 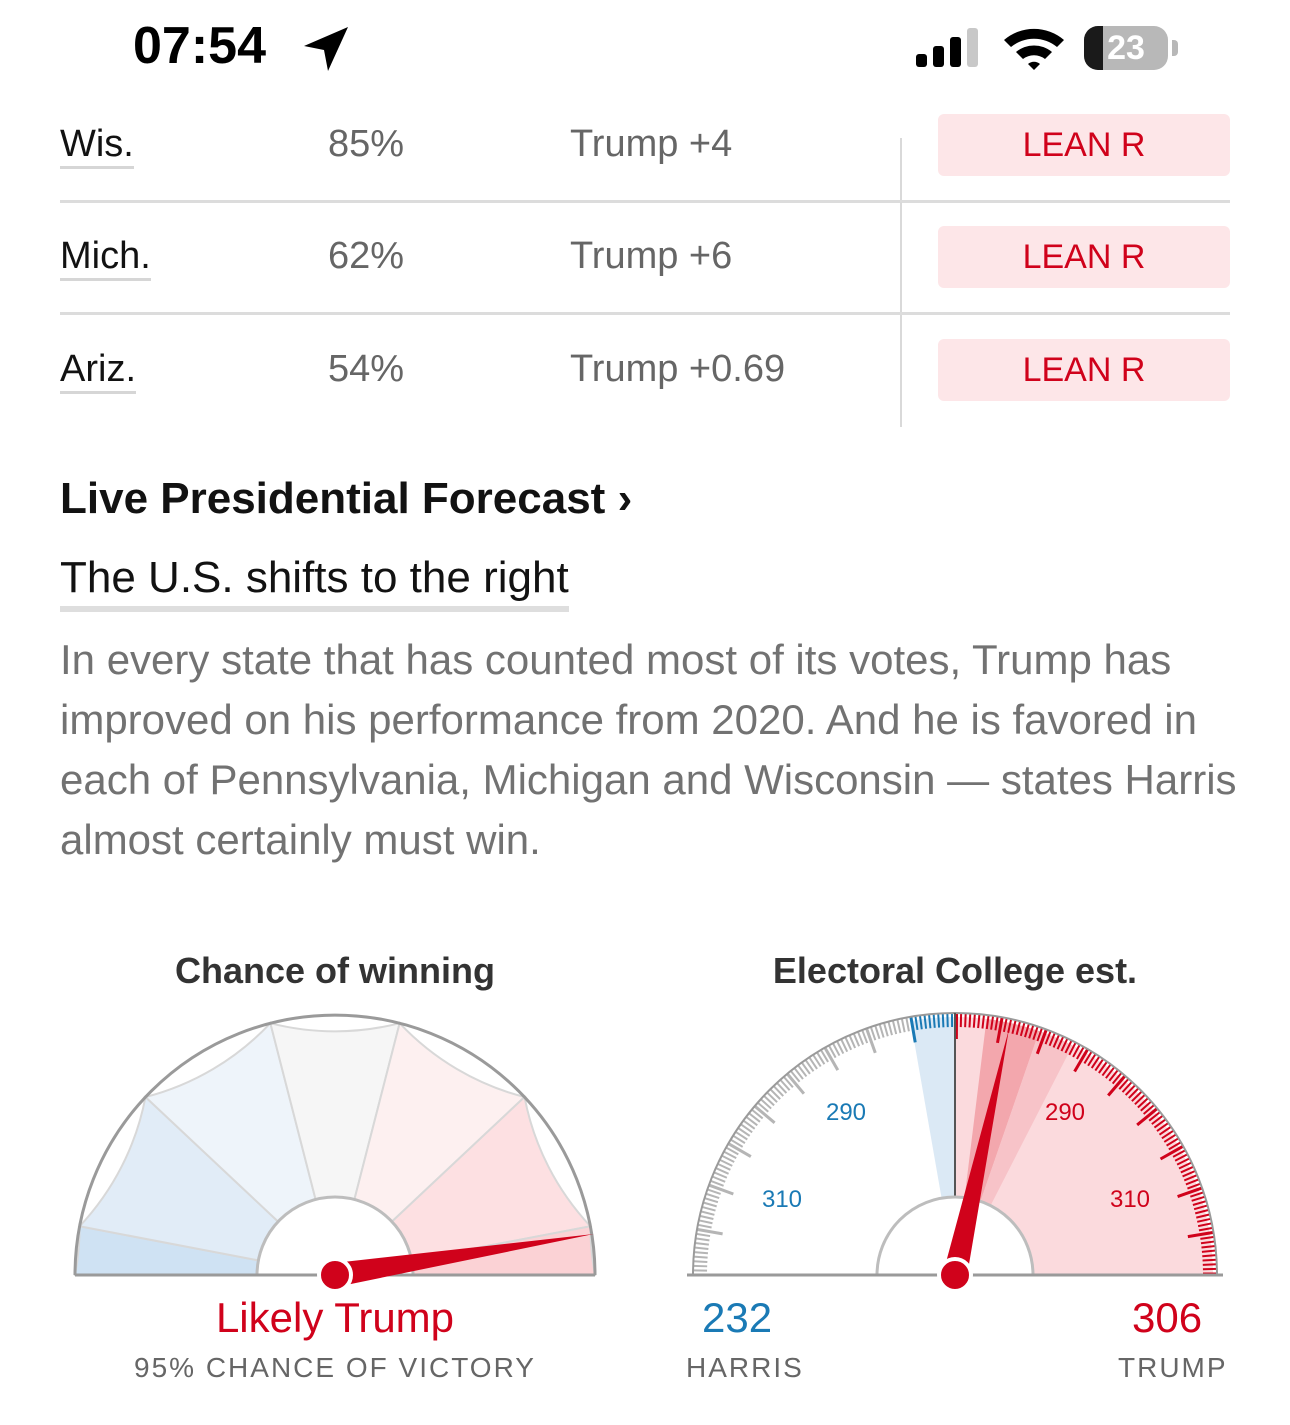 What do you see at coordinates (97, 145) in the screenshot?
I see `state-link: Wis.` at bounding box center [97, 145].